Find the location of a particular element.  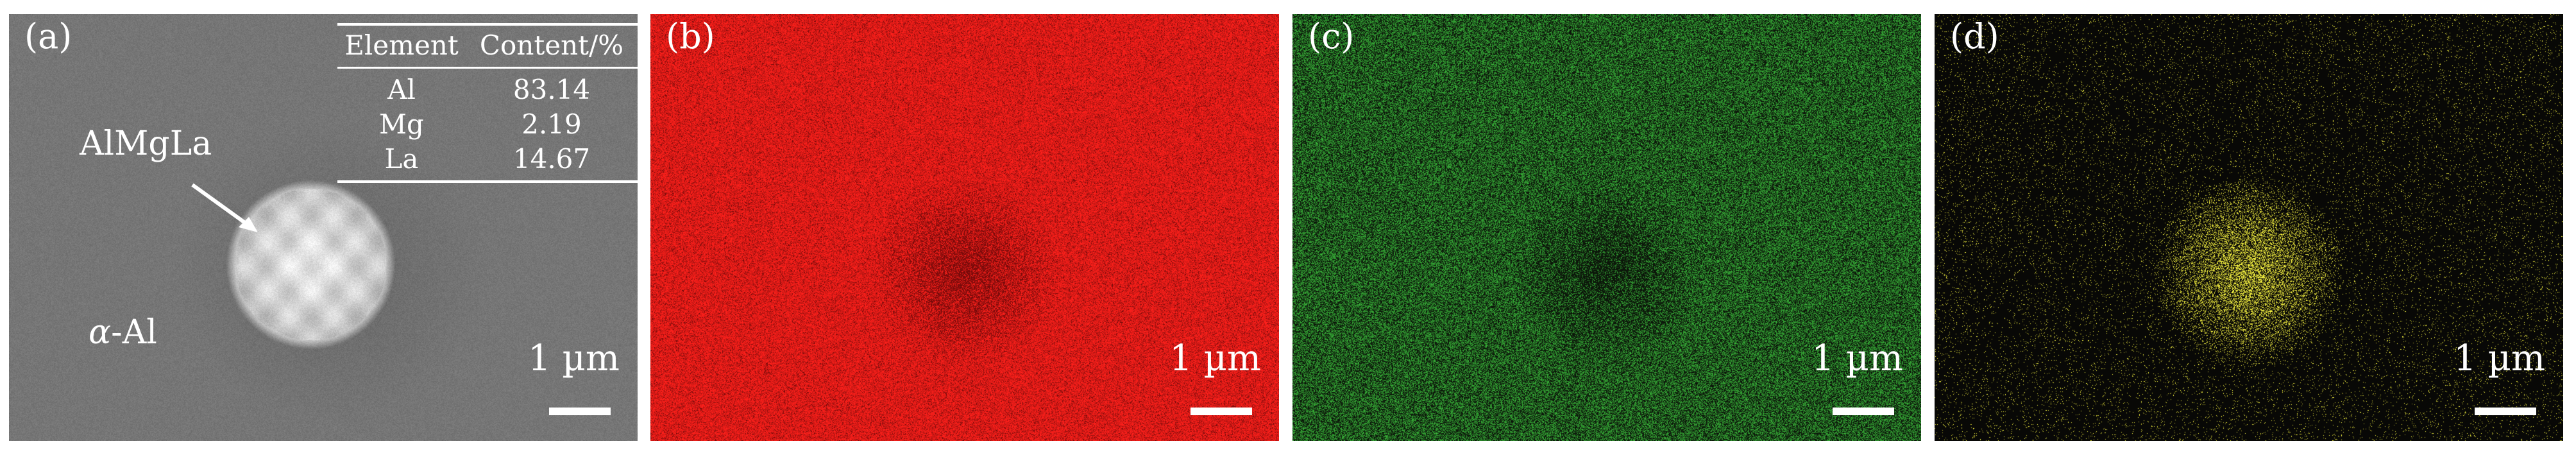

pointer-arrow-icon is located at coordinates (224, 207).